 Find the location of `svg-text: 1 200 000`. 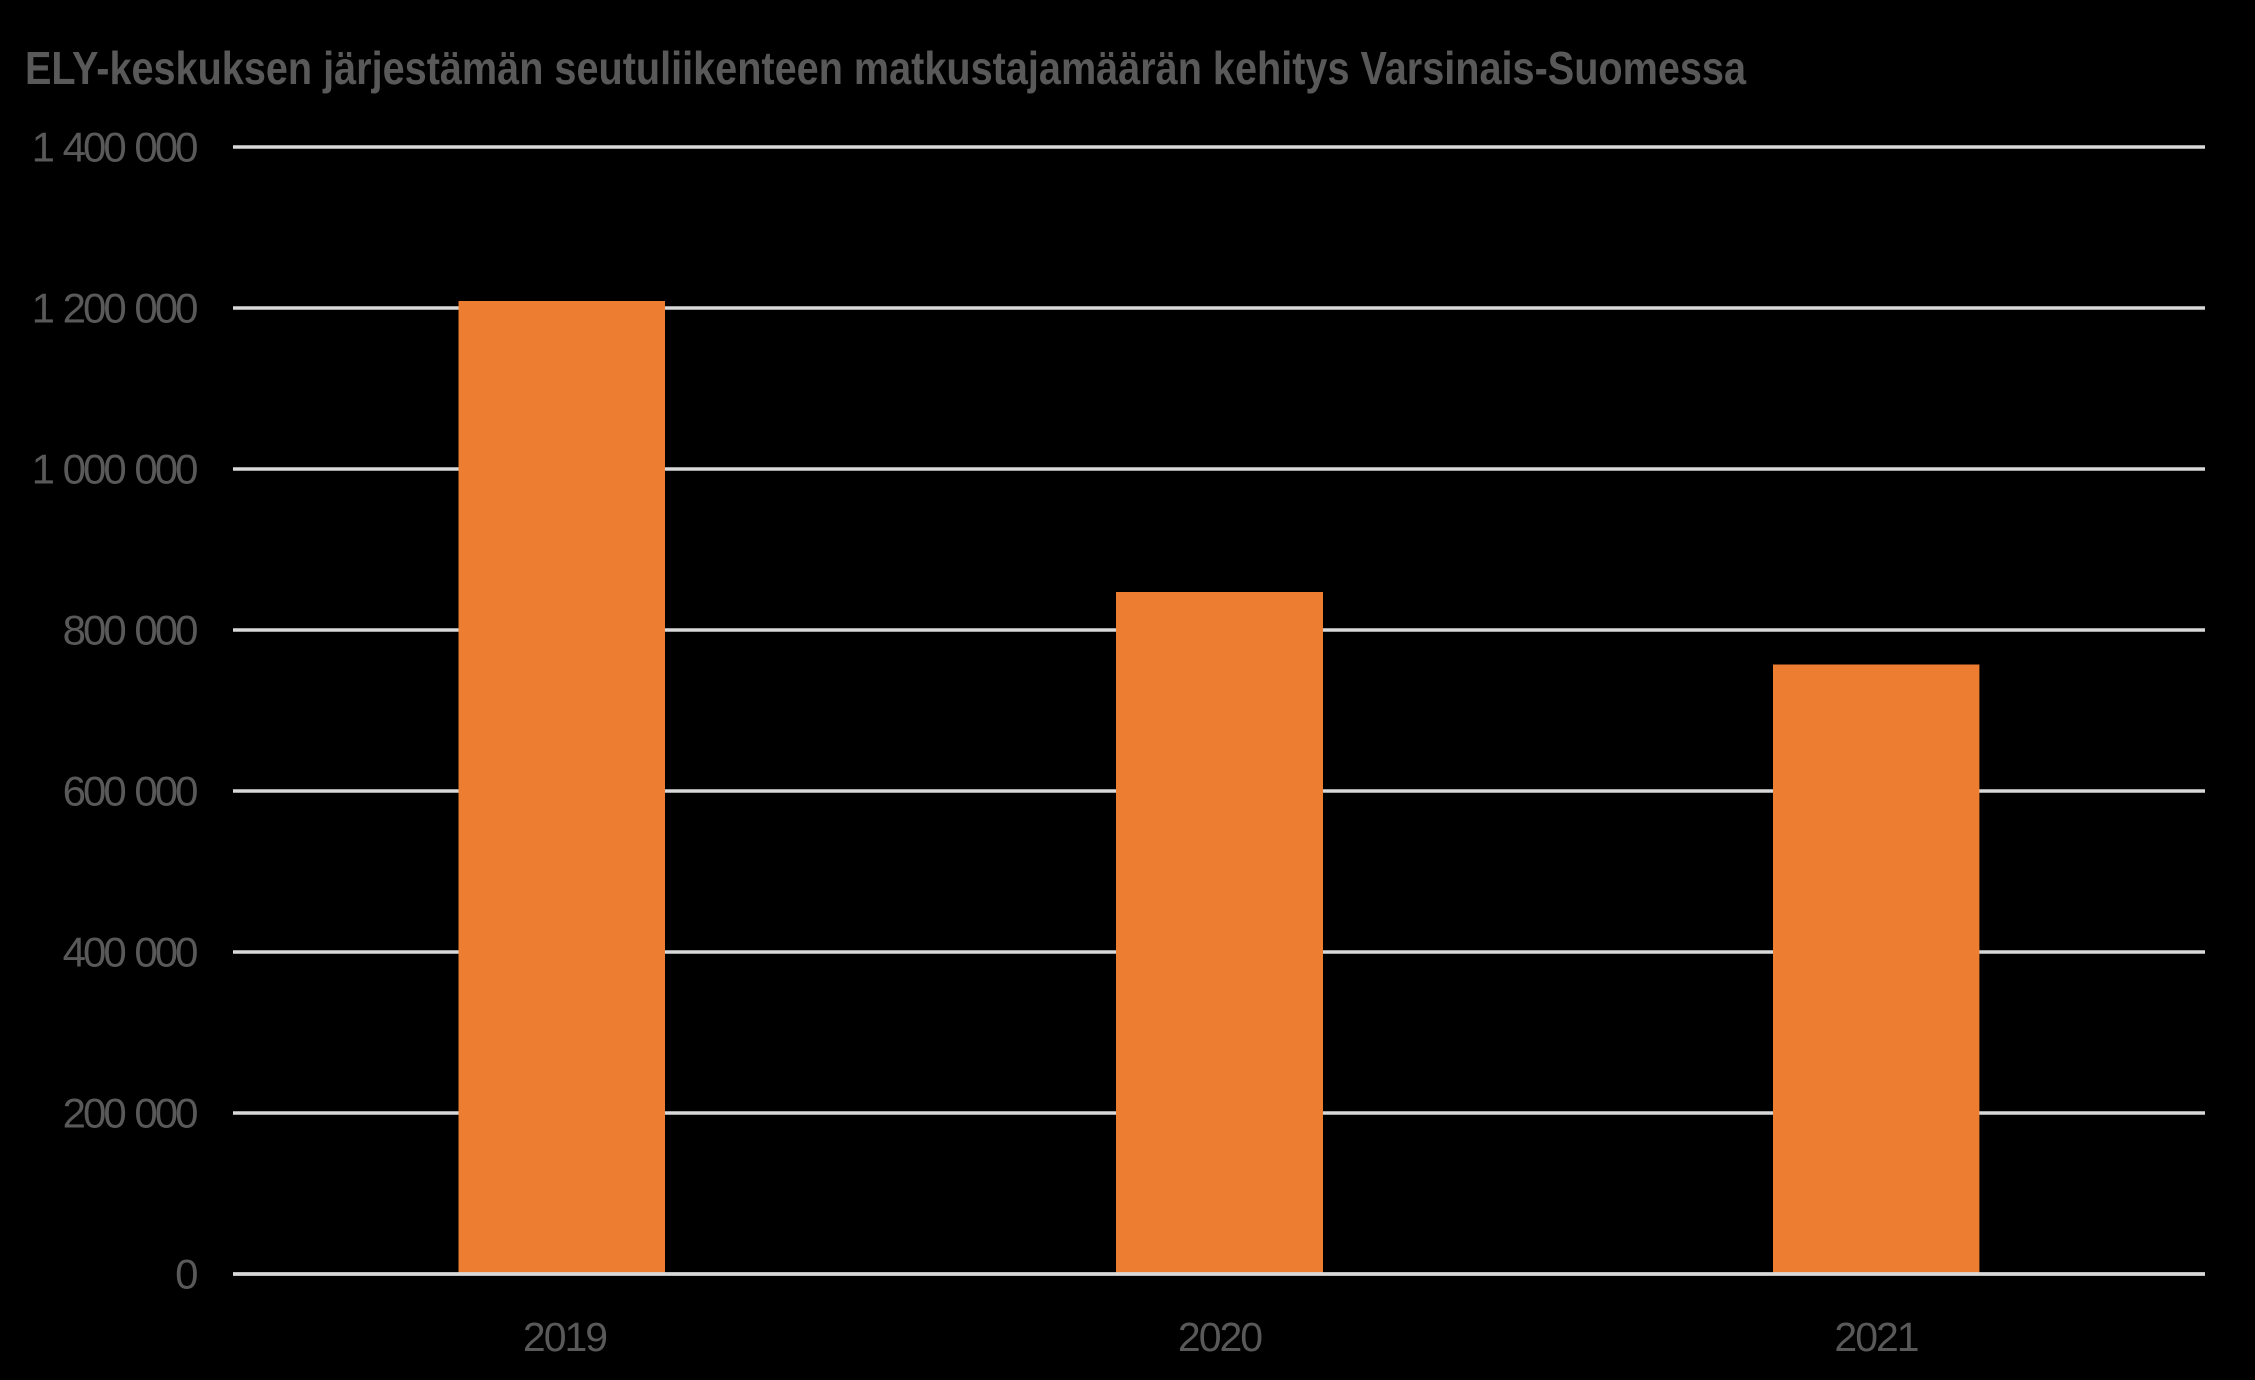

svg-text: 1 200 000 is located at coordinates (114, 307).